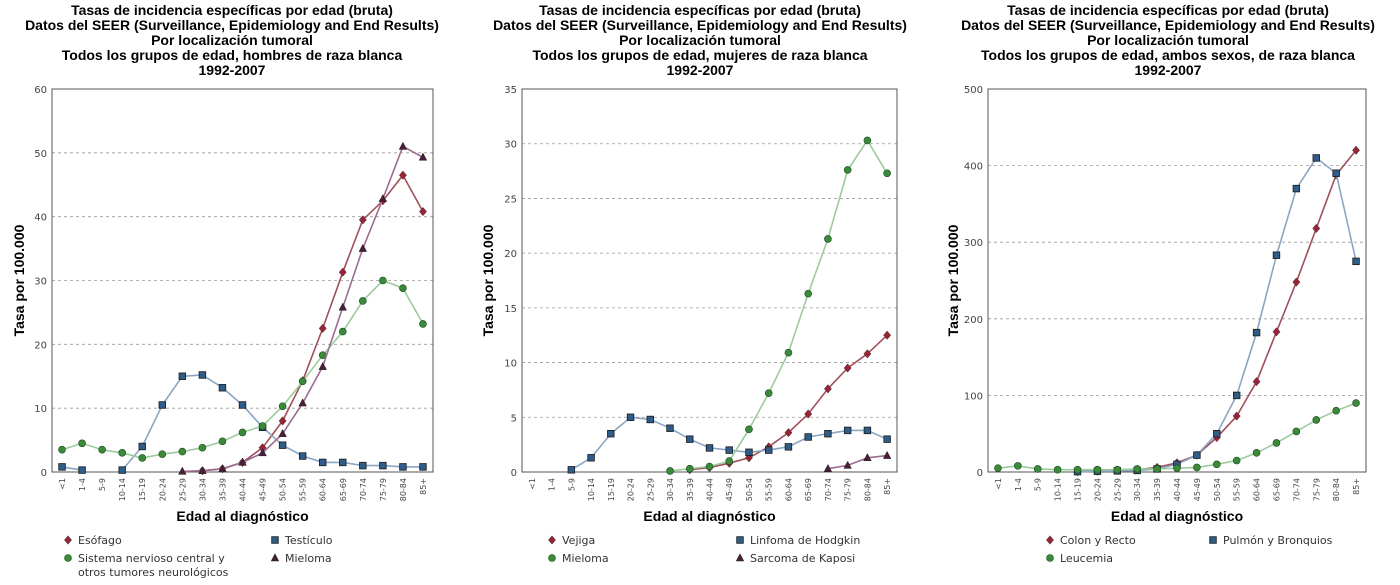 This screenshot has height=585, width=1400. Describe the element at coordinates (283, 489) in the screenshot. I see `x-tick-label: 50-54` at that location.